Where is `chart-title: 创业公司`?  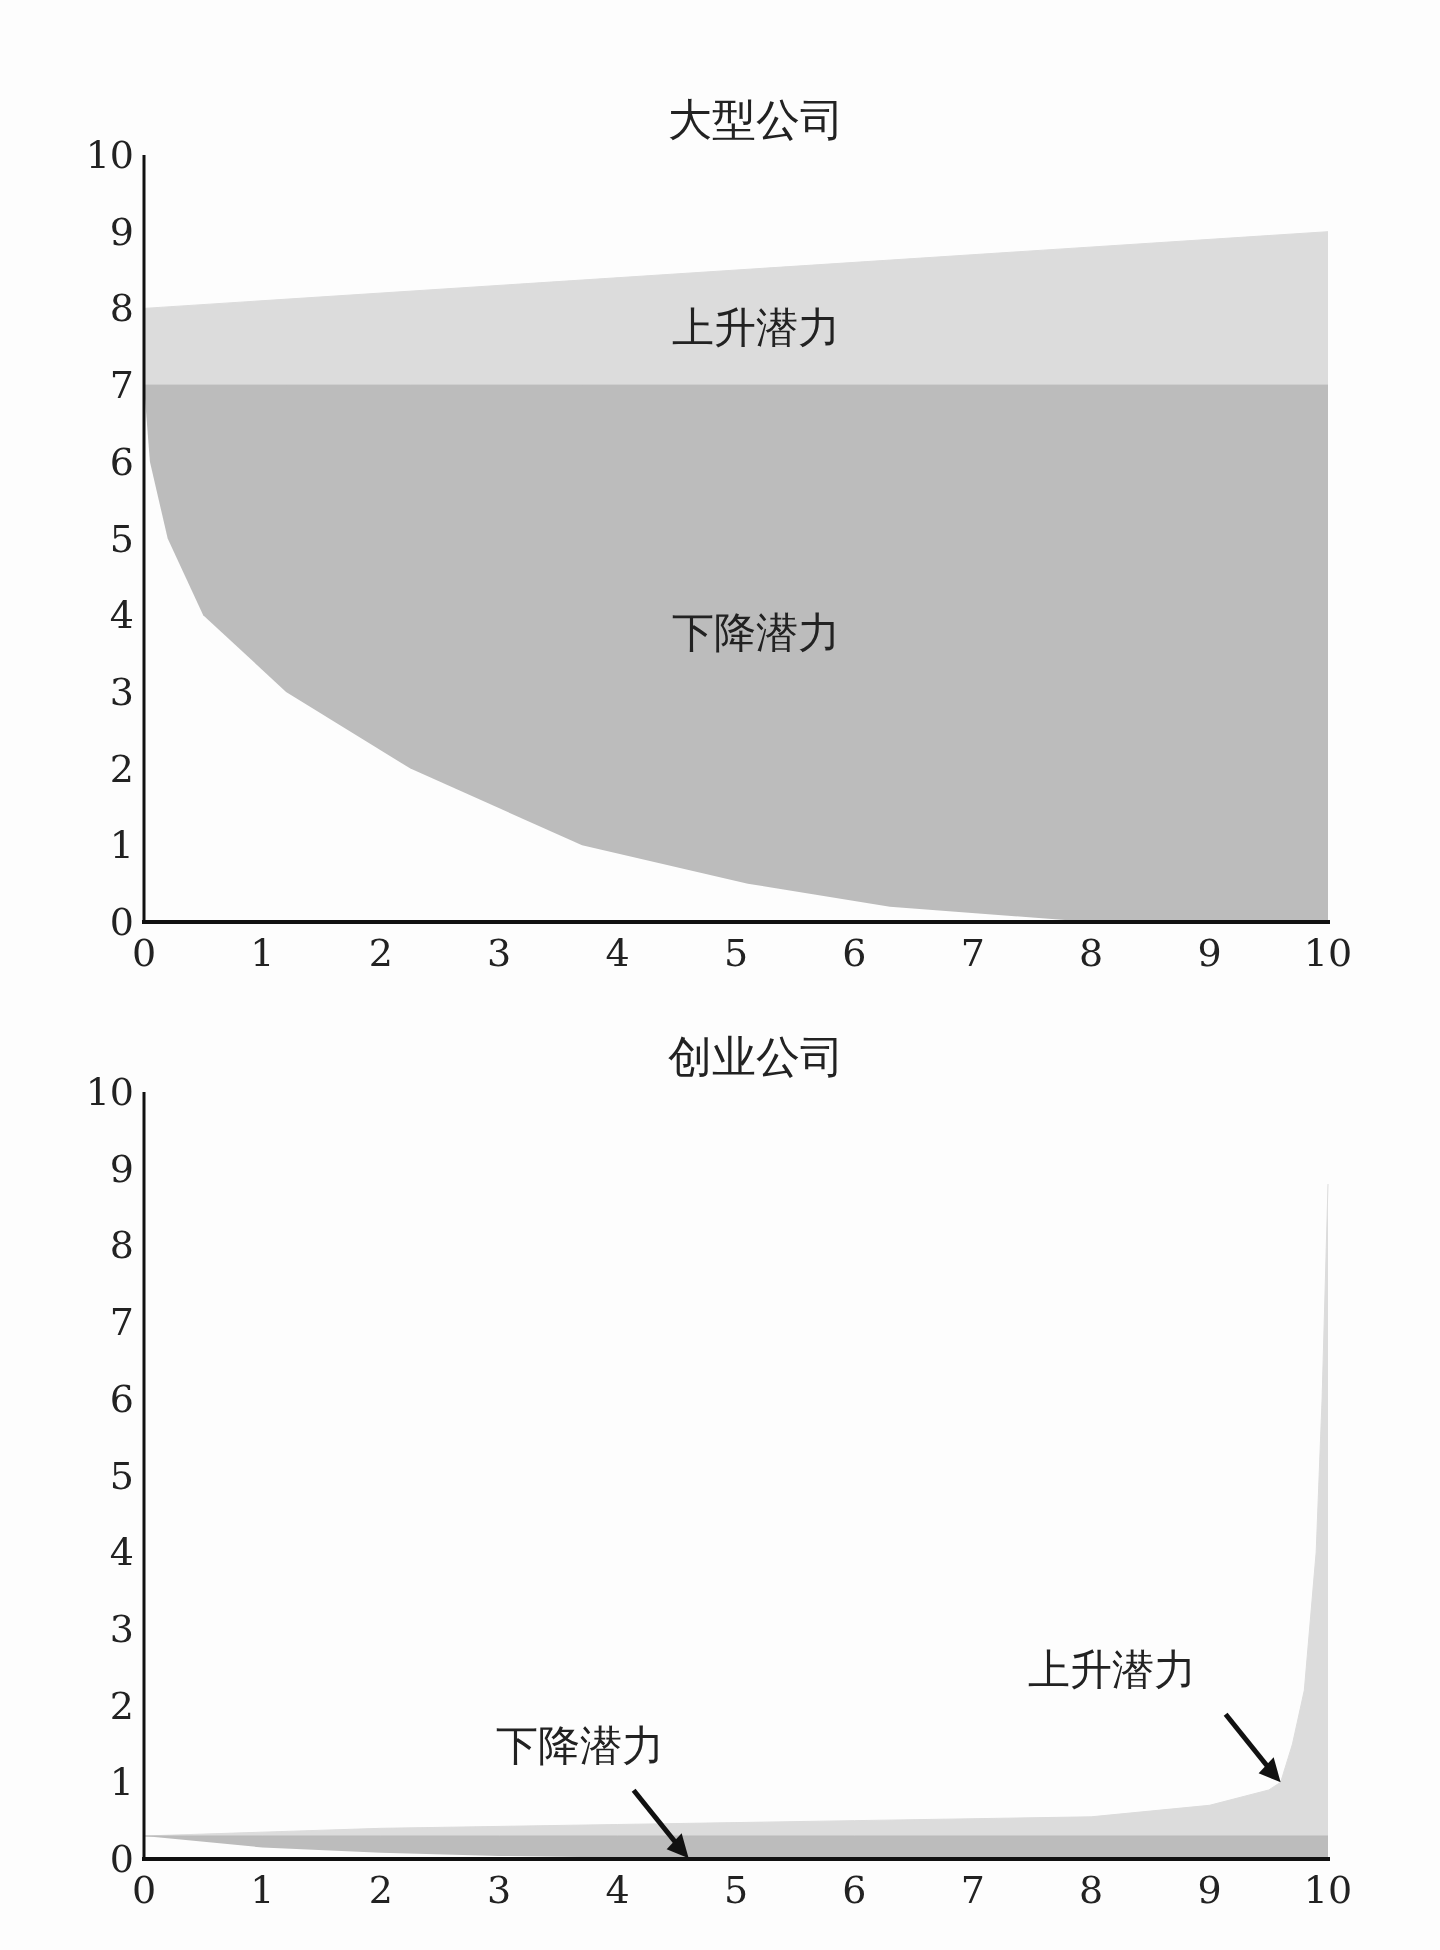 chart-title: 创业公司 is located at coordinates (756, 1056).